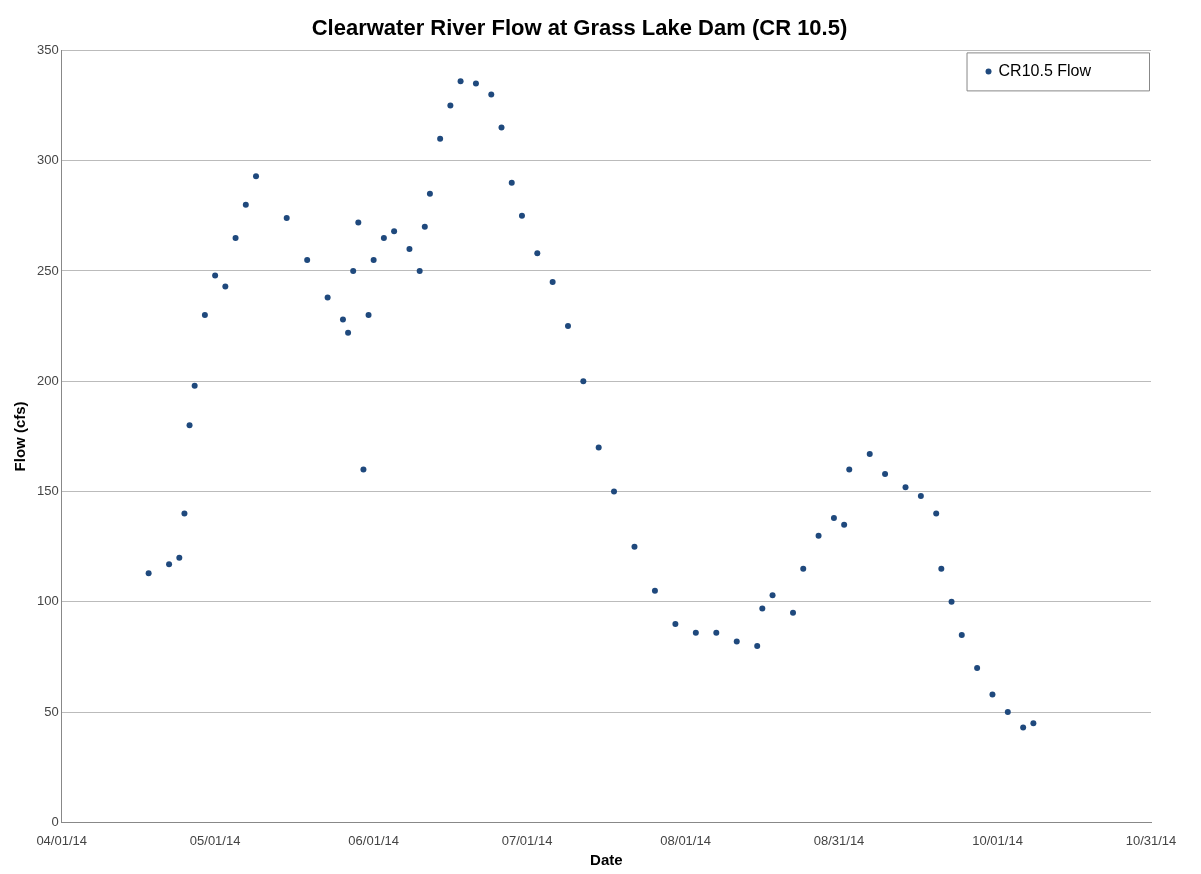 This screenshot has width=1201, height=874. What do you see at coordinates (527, 840) in the screenshot?
I see `x-tick-label: 07/01/14` at bounding box center [527, 840].